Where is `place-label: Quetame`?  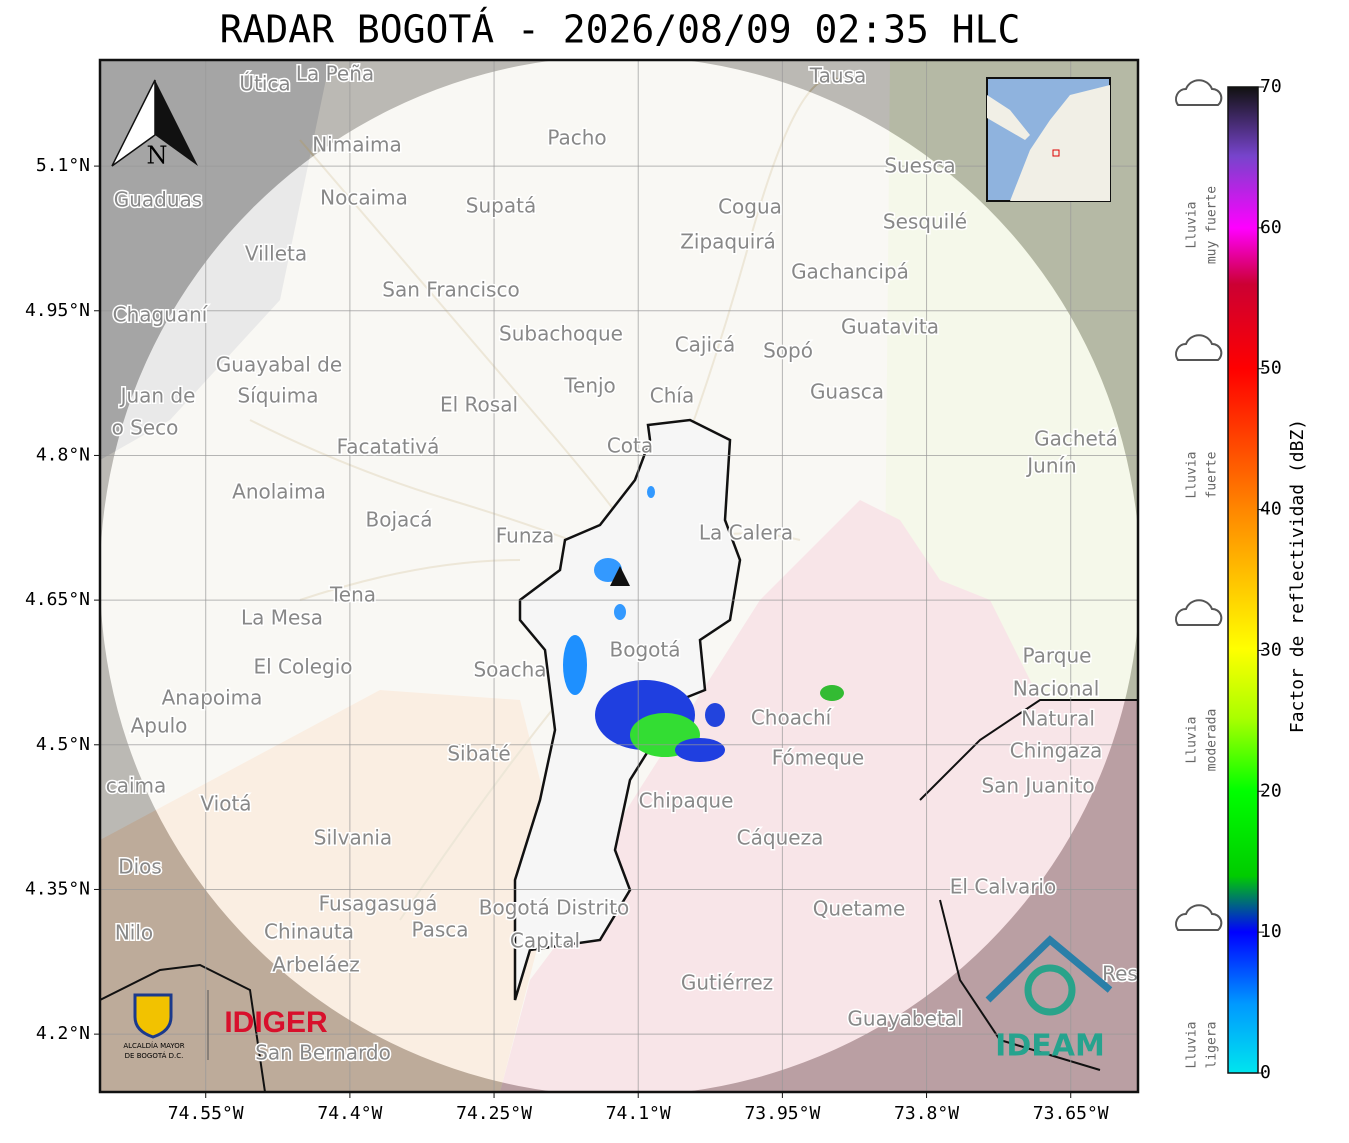
place-label: Quetame is located at coordinates (859, 909).